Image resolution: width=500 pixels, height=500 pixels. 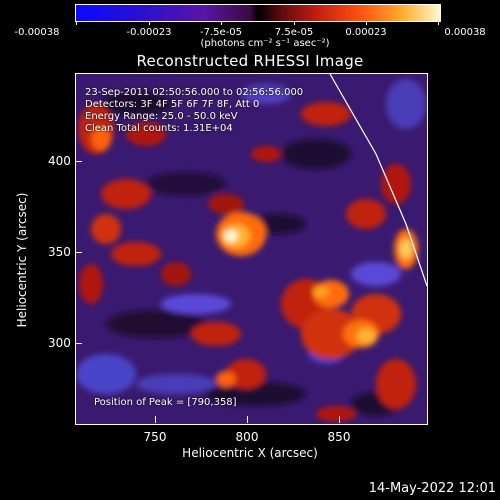 I want to click on x-tick-label: 750, so click(x=155, y=437).